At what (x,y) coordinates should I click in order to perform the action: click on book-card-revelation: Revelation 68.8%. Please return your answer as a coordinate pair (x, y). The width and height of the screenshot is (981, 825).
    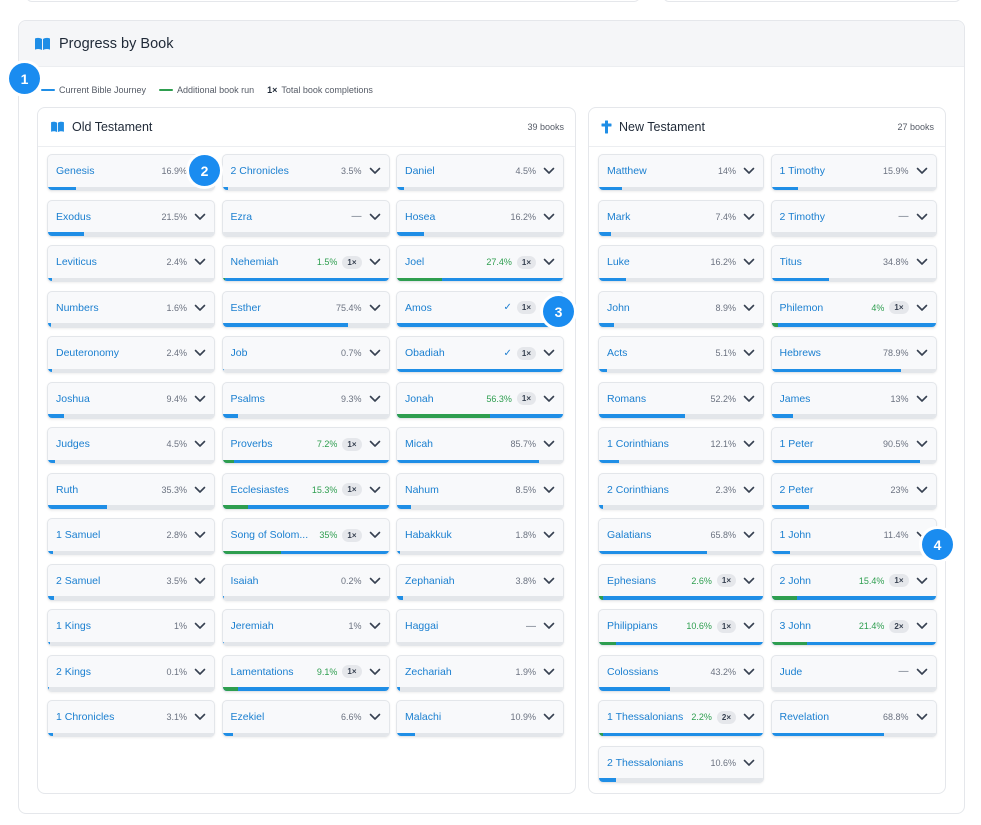
    Looking at the image, I should click on (853, 718).